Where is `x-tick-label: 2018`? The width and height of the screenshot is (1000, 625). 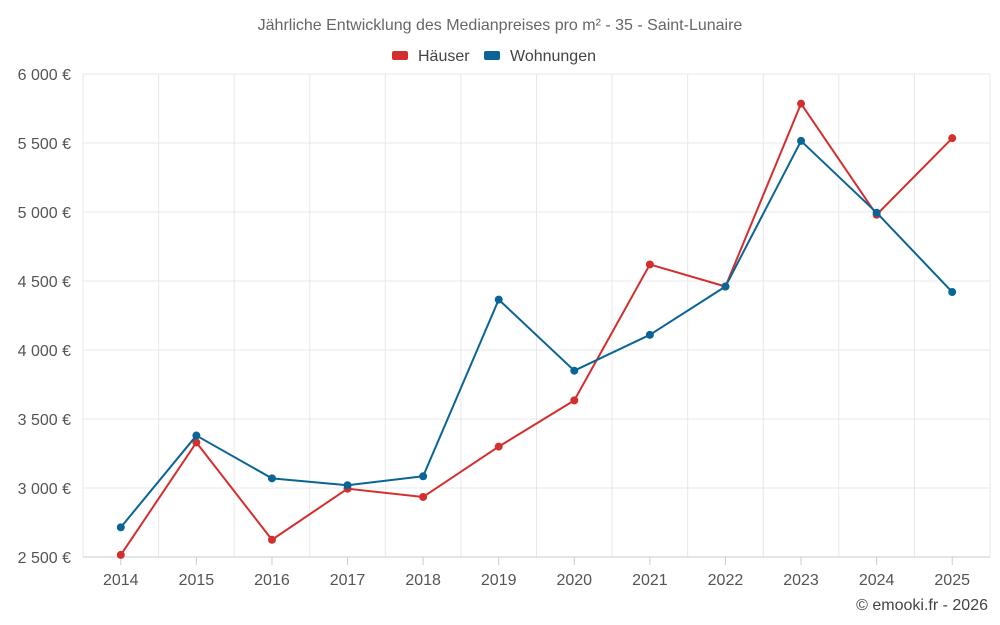
x-tick-label: 2018 is located at coordinates (423, 580).